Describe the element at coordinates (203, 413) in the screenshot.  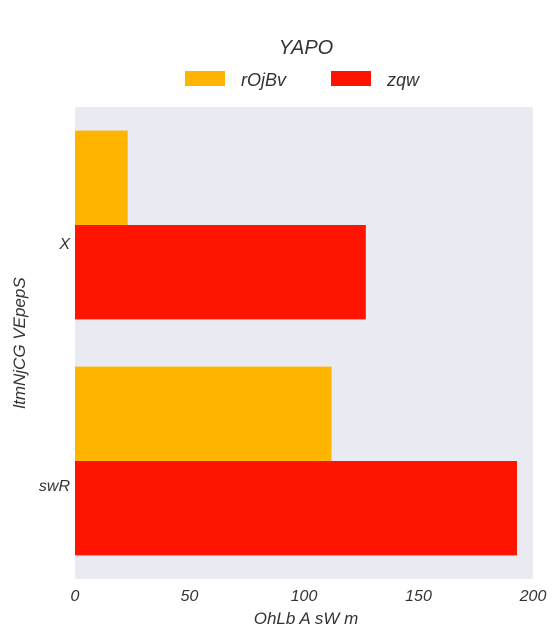
I see `bar-rOjBv-swR` at that location.